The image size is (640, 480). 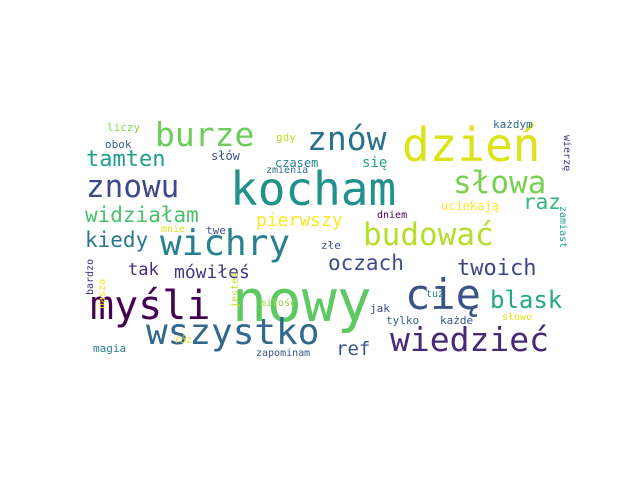 I want to click on word-mnie: mnie, so click(x=173, y=229).